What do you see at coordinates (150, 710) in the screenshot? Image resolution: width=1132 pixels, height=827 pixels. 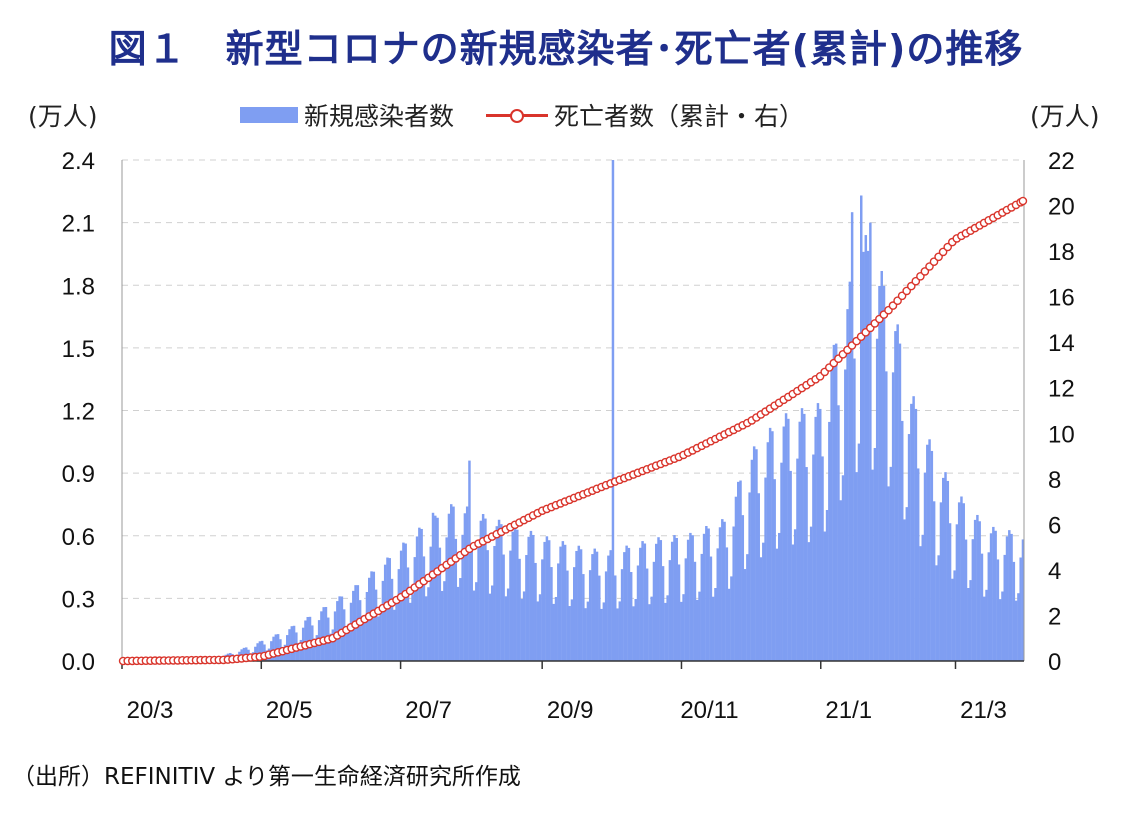 I see `x-tick-label: 20/3` at bounding box center [150, 710].